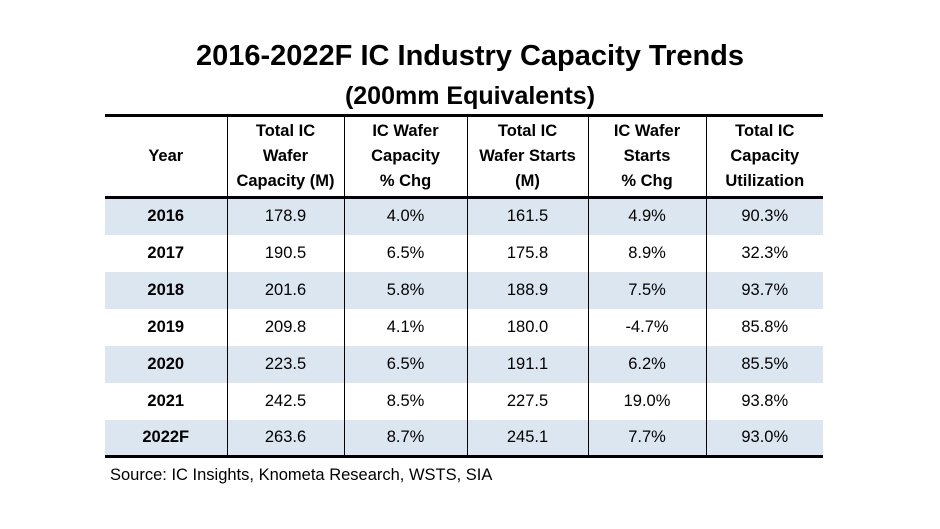  I want to click on column-header-year: Year, so click(166, 156).